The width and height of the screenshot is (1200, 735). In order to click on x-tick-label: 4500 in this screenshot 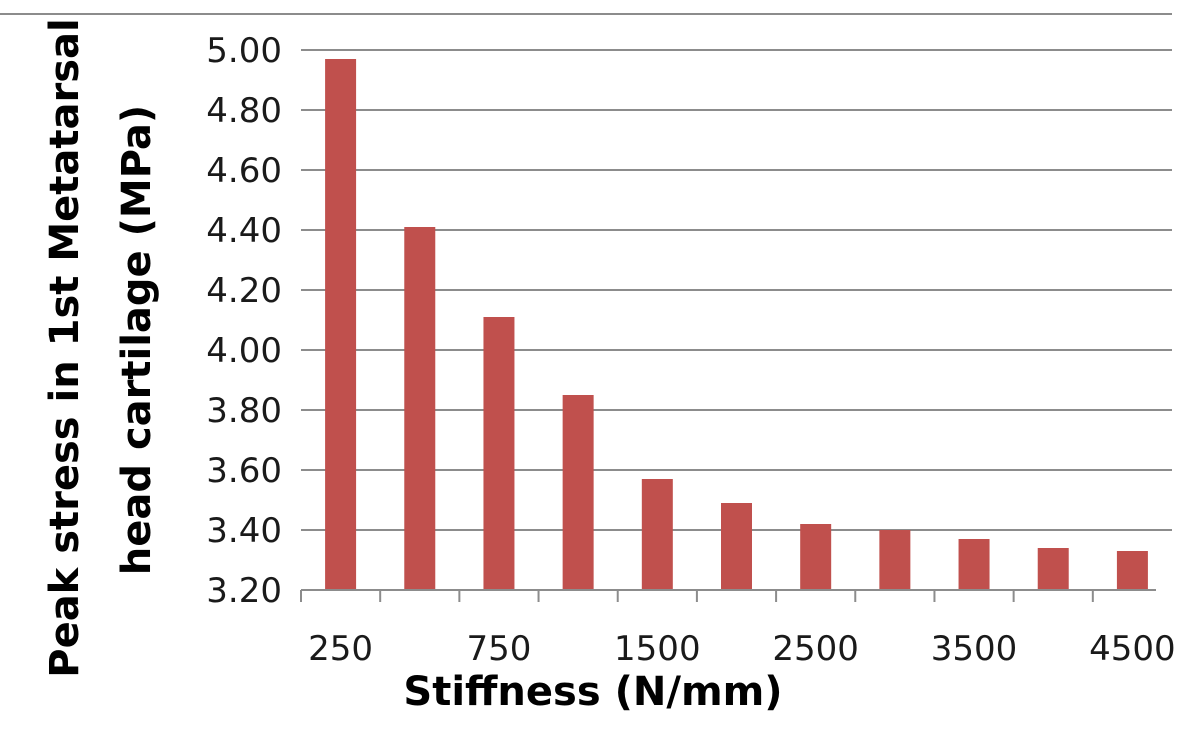, I will do `click(1132, 649)`.